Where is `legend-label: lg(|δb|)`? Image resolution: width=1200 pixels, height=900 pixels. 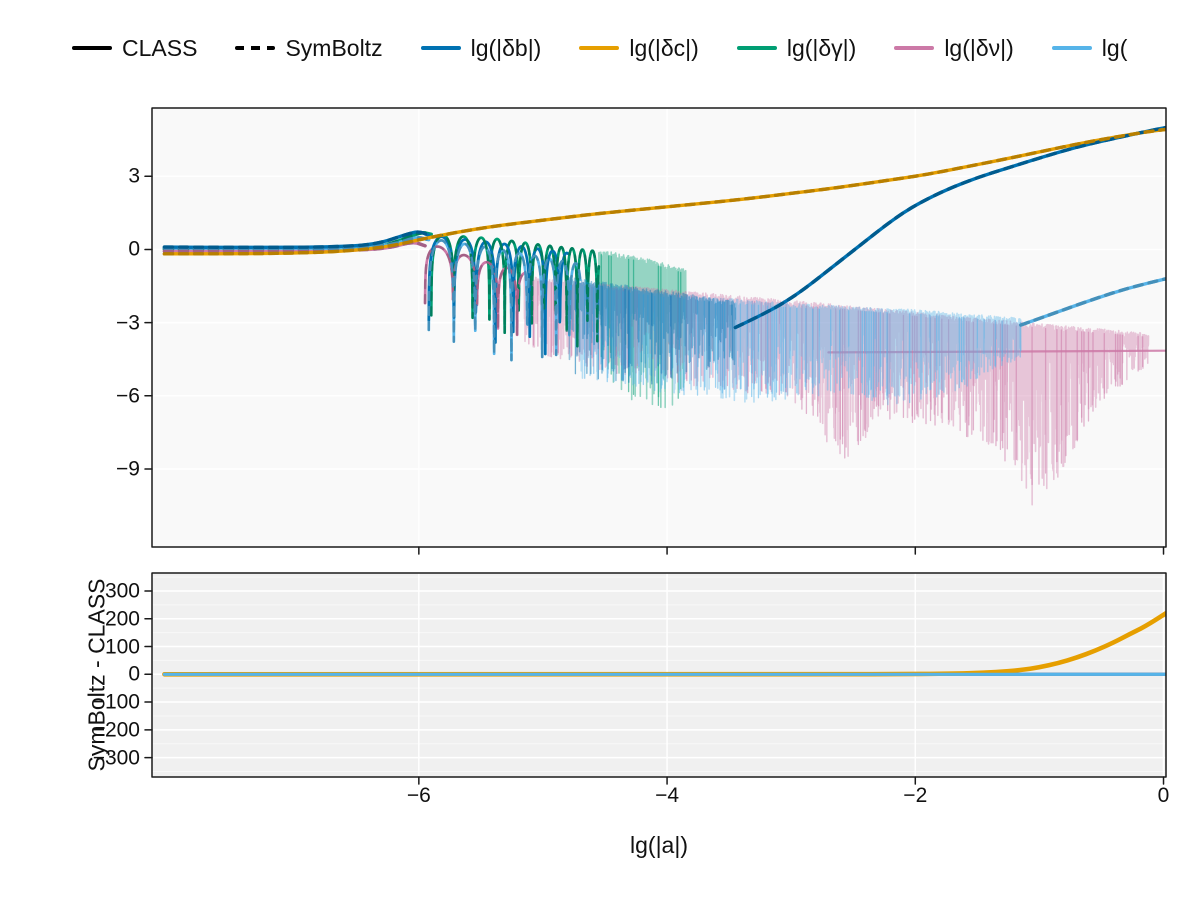 legend-label: lg(|δb|) is located at coordinates (506, 47).